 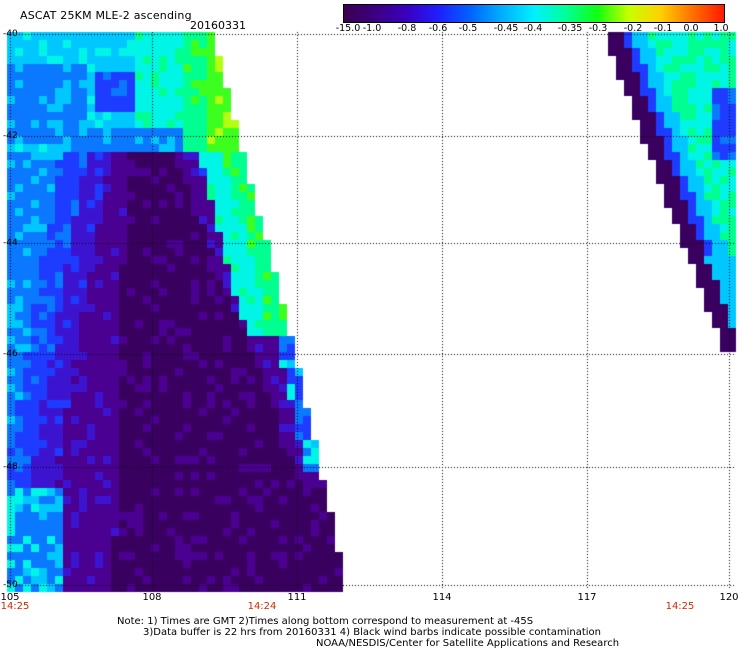 I want to click on colorbar-label: -0.8, so click(x=407, y=28).